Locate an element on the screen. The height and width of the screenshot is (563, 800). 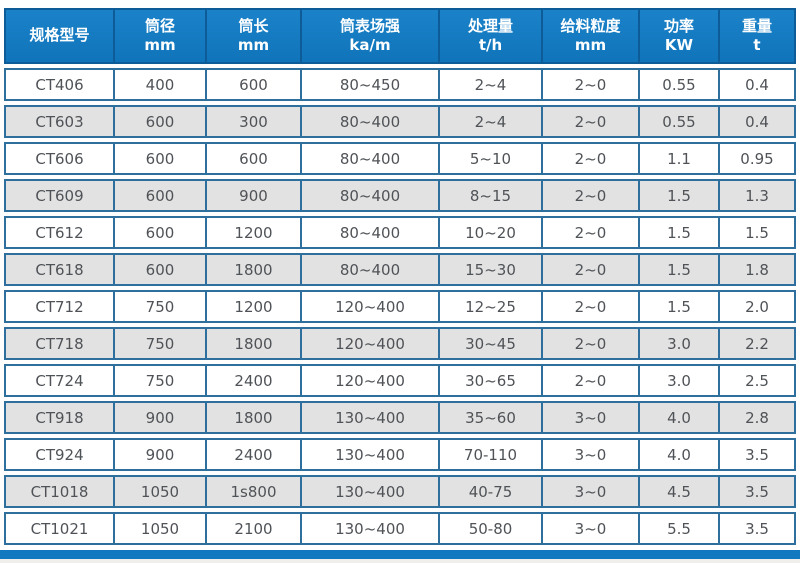
table-row-CT712: CT712 750 1200 120~400 12~25 2~0 1.5 2.0 is located at coordinates (400, 306).